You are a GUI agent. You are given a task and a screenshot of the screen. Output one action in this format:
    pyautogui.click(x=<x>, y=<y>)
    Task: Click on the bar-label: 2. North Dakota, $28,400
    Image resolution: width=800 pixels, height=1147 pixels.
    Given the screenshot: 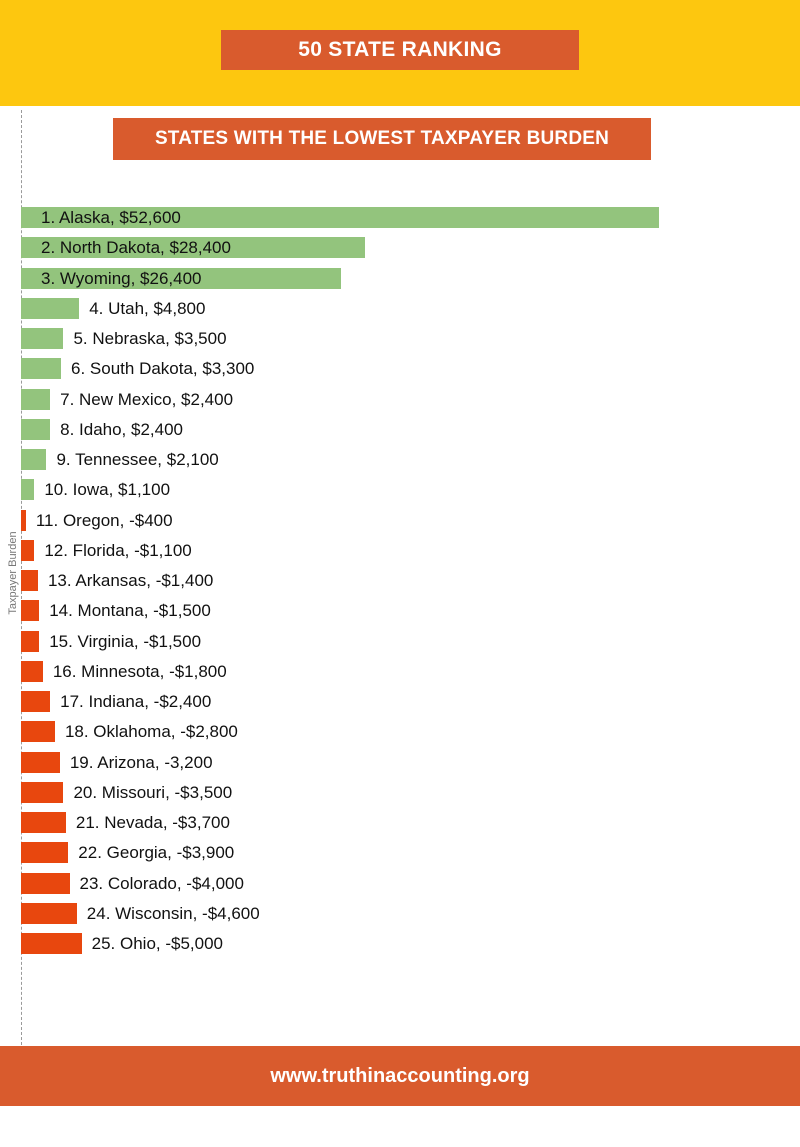 What is the action you would take?
    pyautogui.click(x=136, y=248)
    